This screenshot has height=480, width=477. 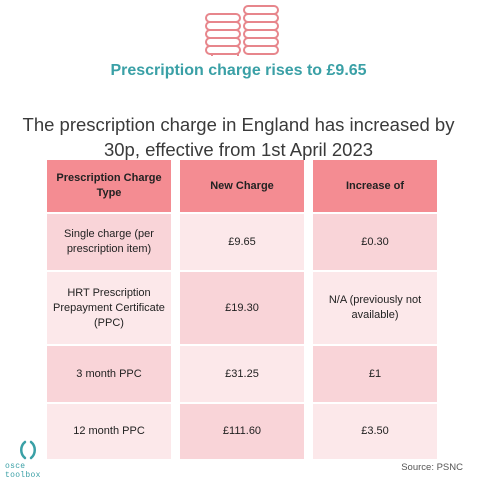 What do you see at coordinates (375, 186) in the screenshot?
I see `header-increase: Increase of` at bounding box center [375, 186].